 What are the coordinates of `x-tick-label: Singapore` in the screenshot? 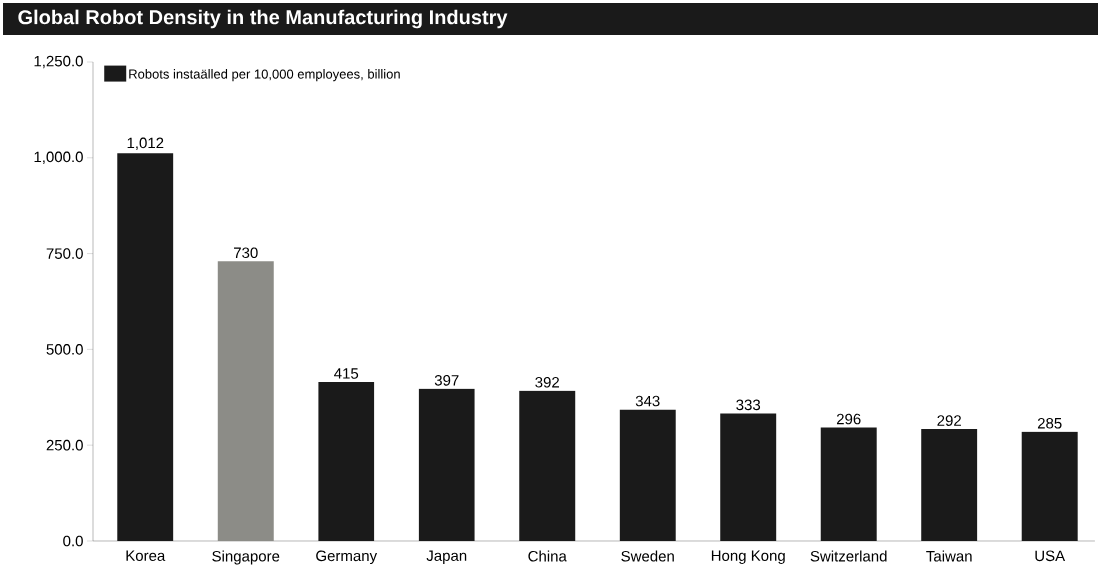 It's located at (246, 557).